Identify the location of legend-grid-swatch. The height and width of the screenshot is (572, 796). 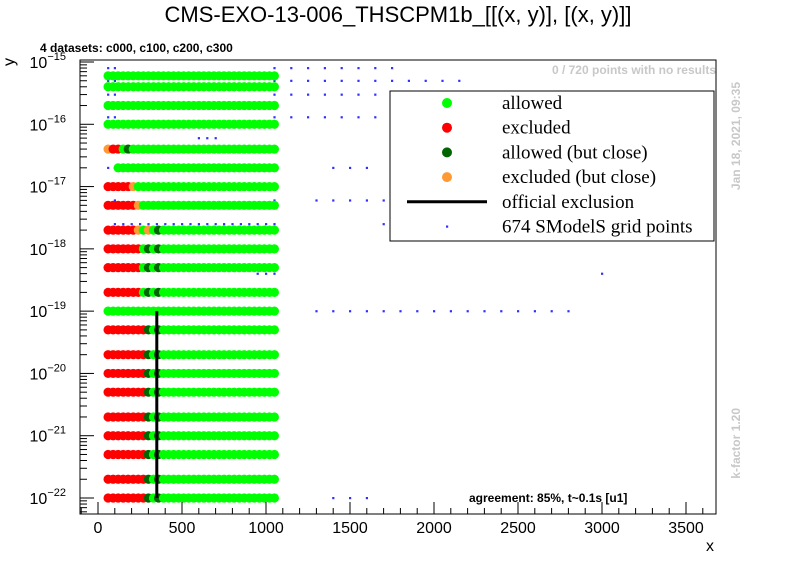
(447, 226).